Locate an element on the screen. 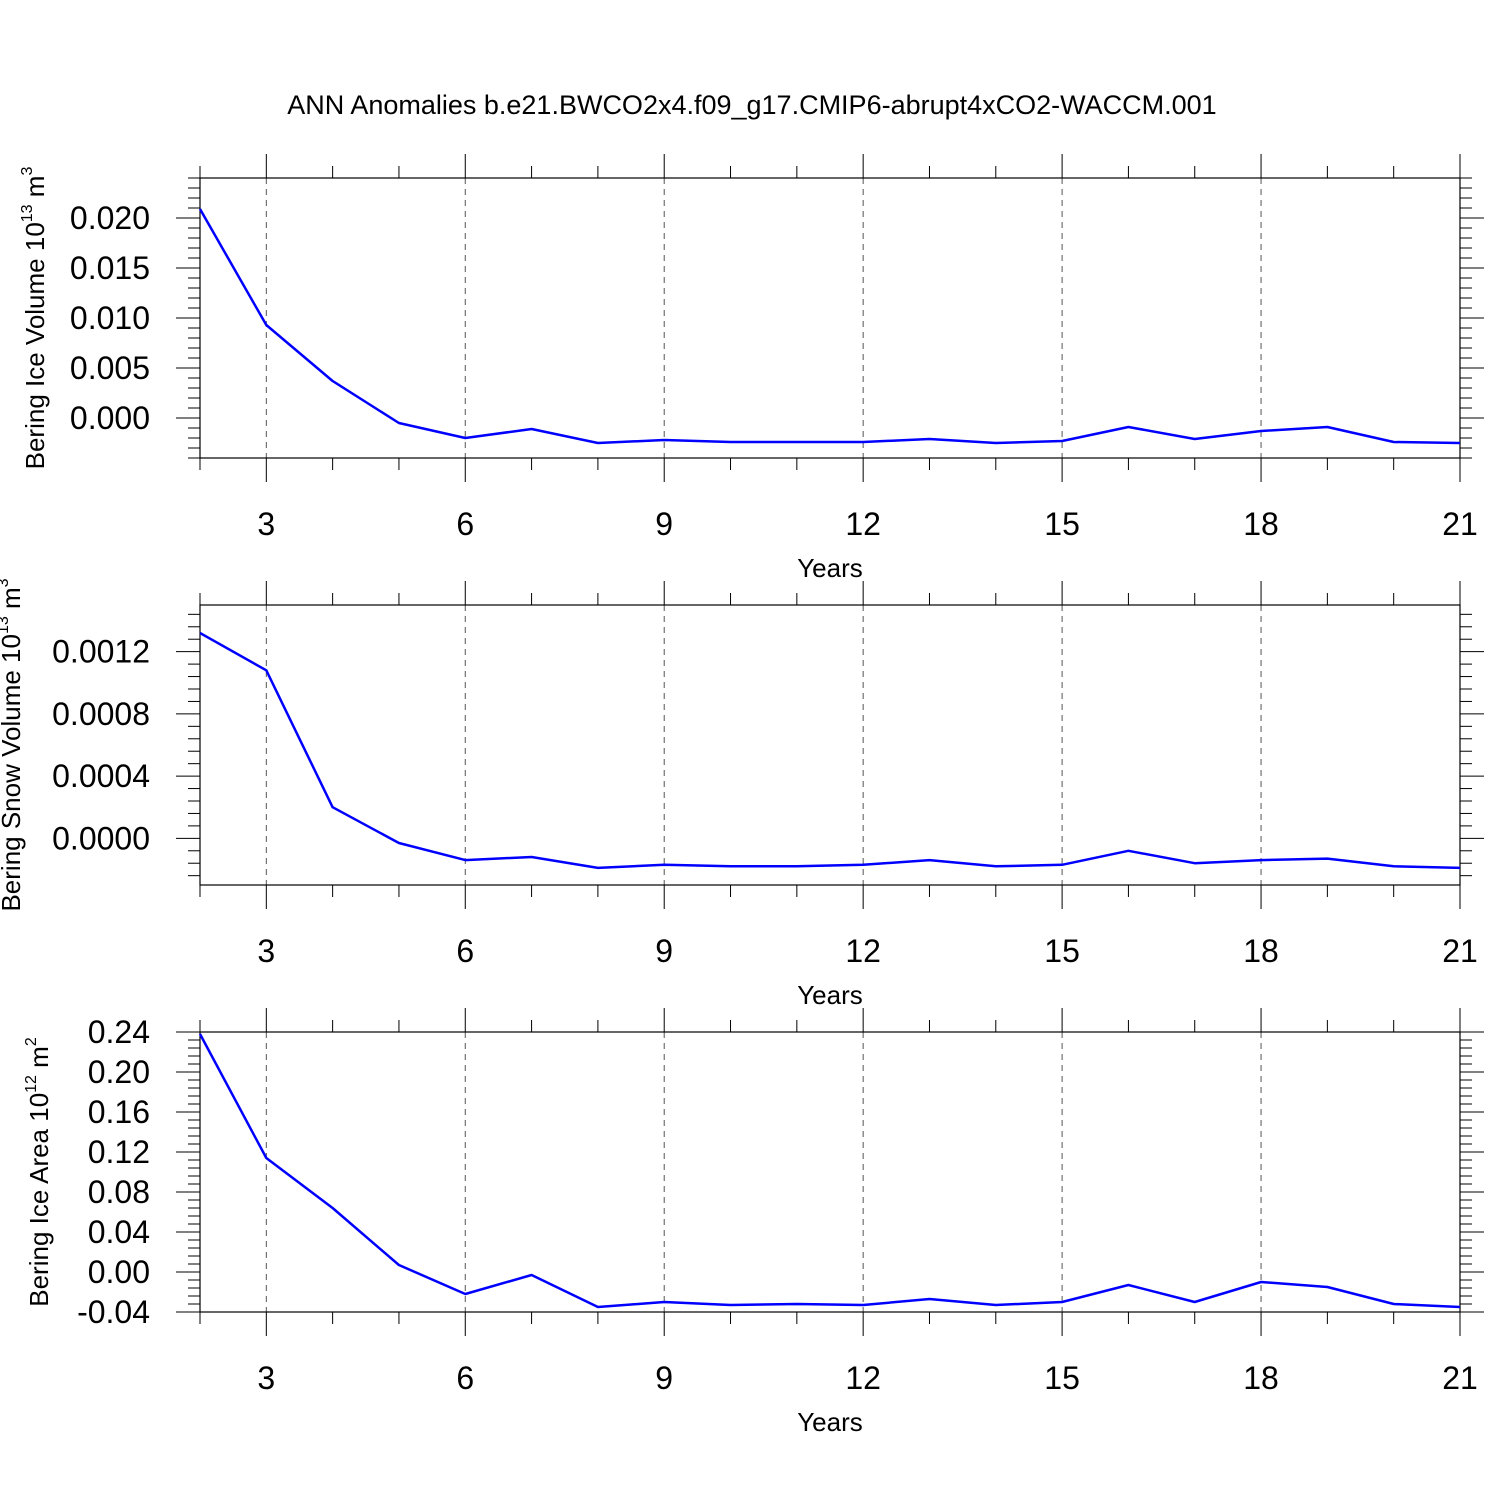 This screenshot has width=1500, height=1500. y-axis-label: Bering Ice Area 1012 m2 is located at coordinates (38, 1172).